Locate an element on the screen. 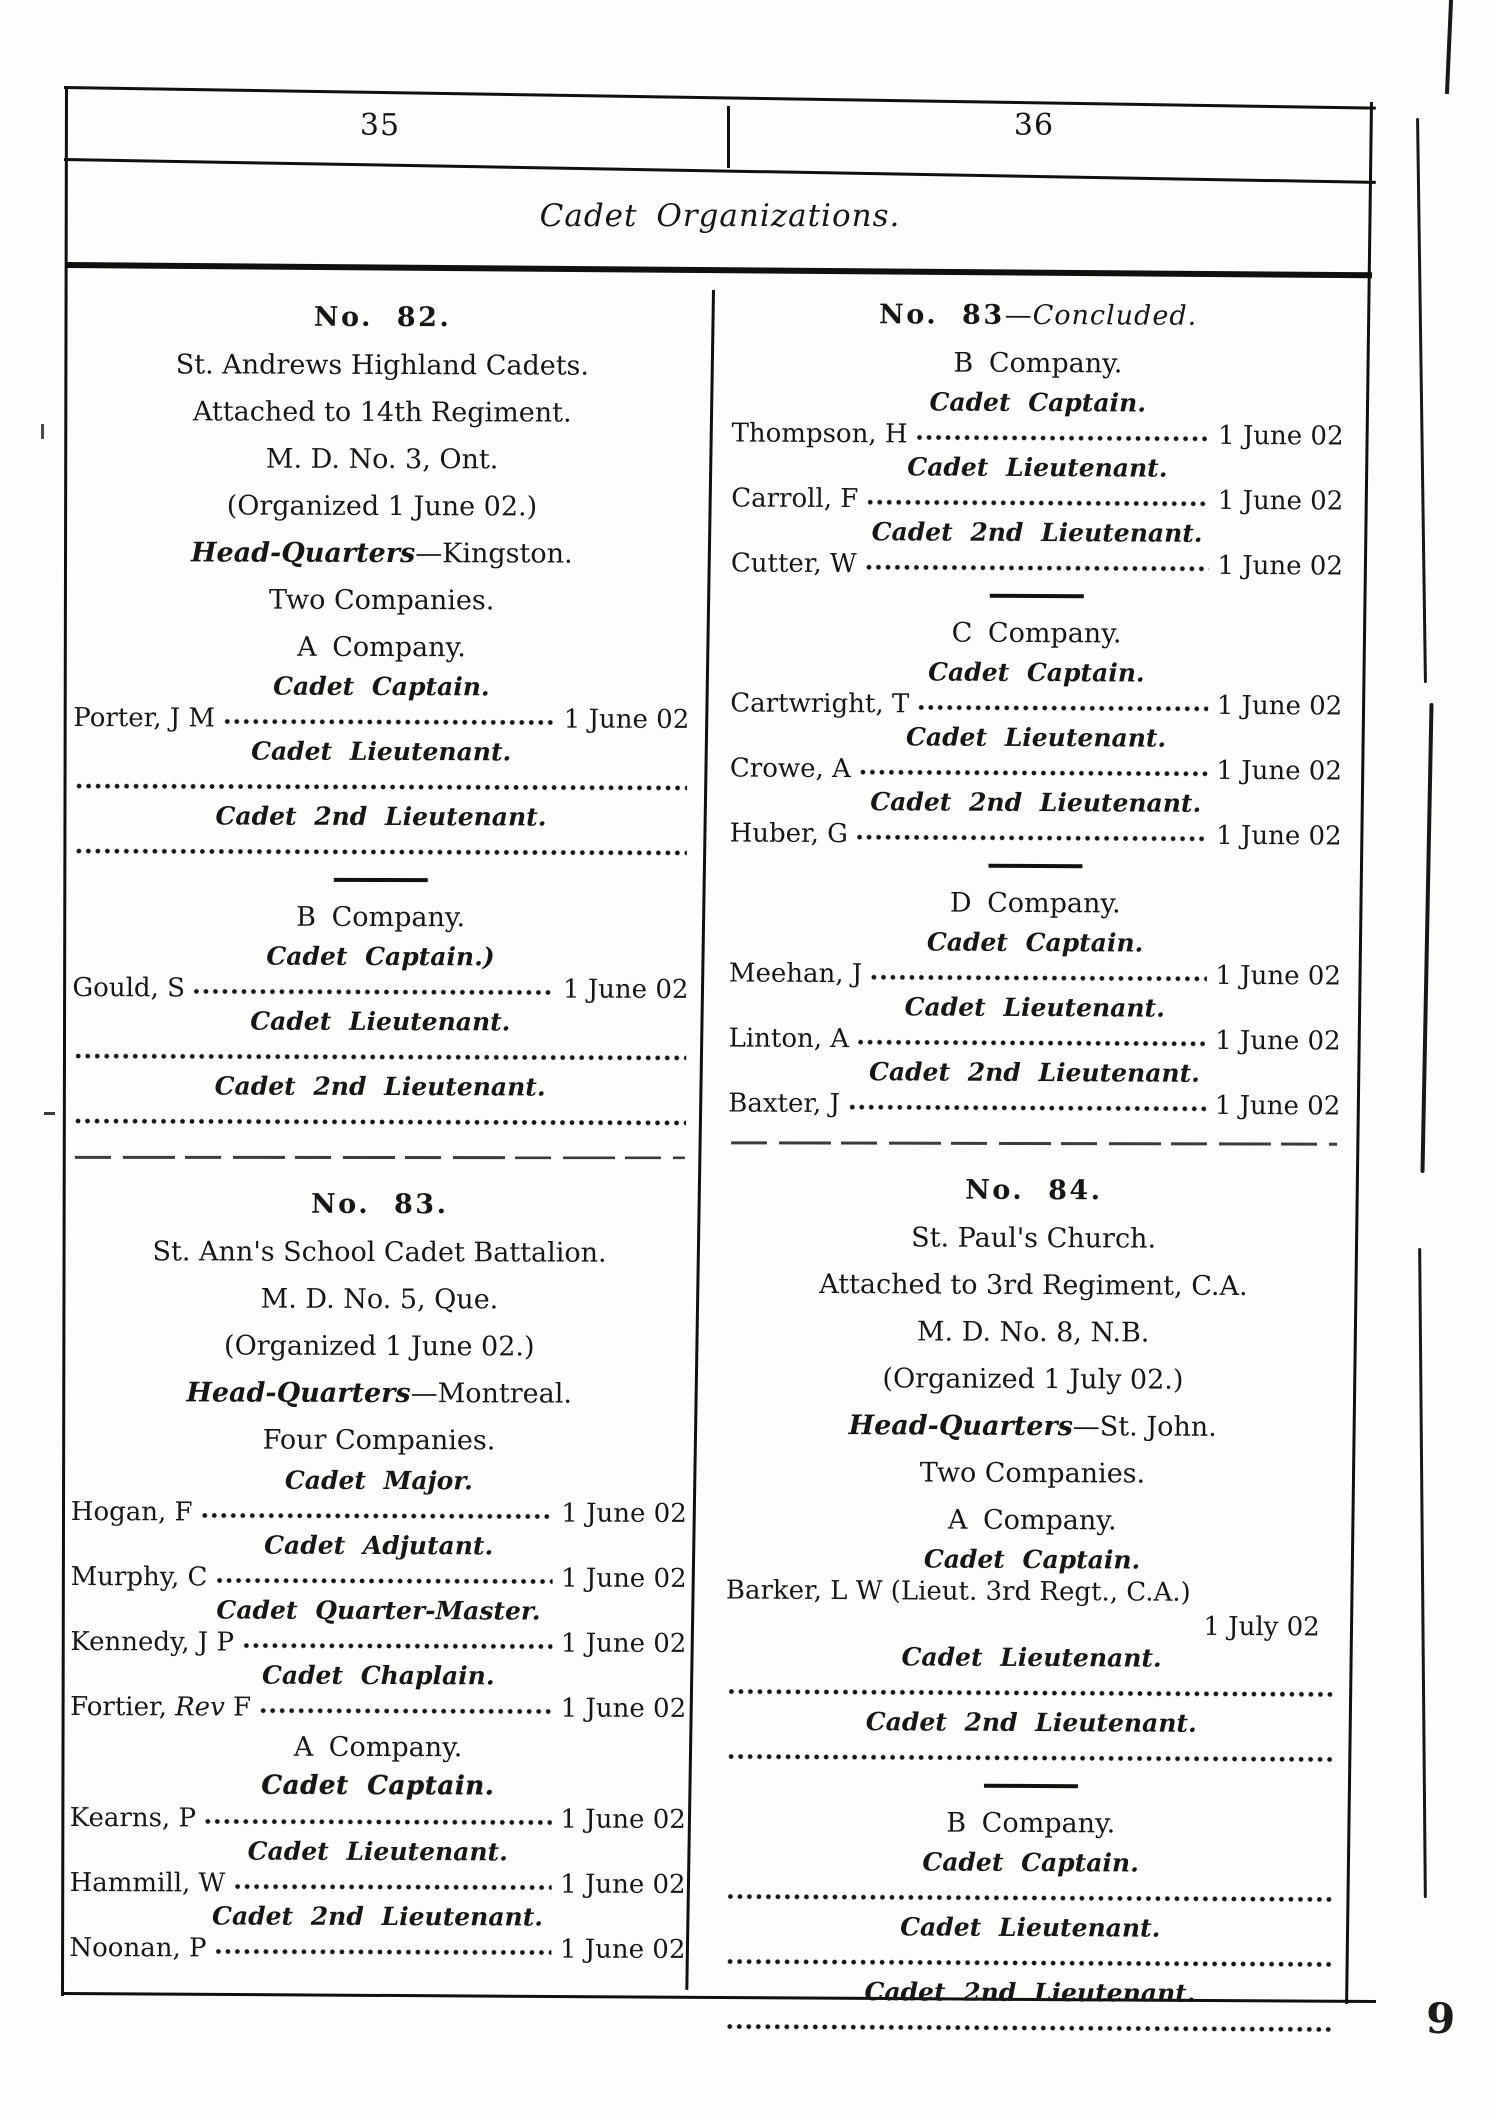 This screenshot has width=1497, height=2121. org-subheading: Attached to 14th Regiment. is located at coordinates (382, 412).